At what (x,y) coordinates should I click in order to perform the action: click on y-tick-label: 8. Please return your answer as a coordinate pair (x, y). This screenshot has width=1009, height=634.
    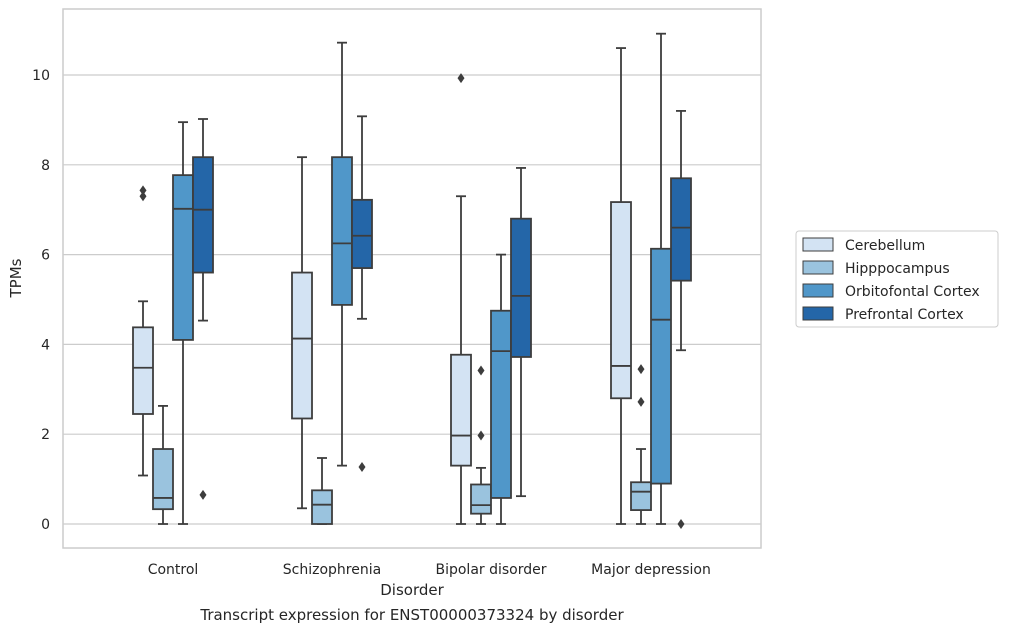
    Looking at the image, I should click on (45, 166).